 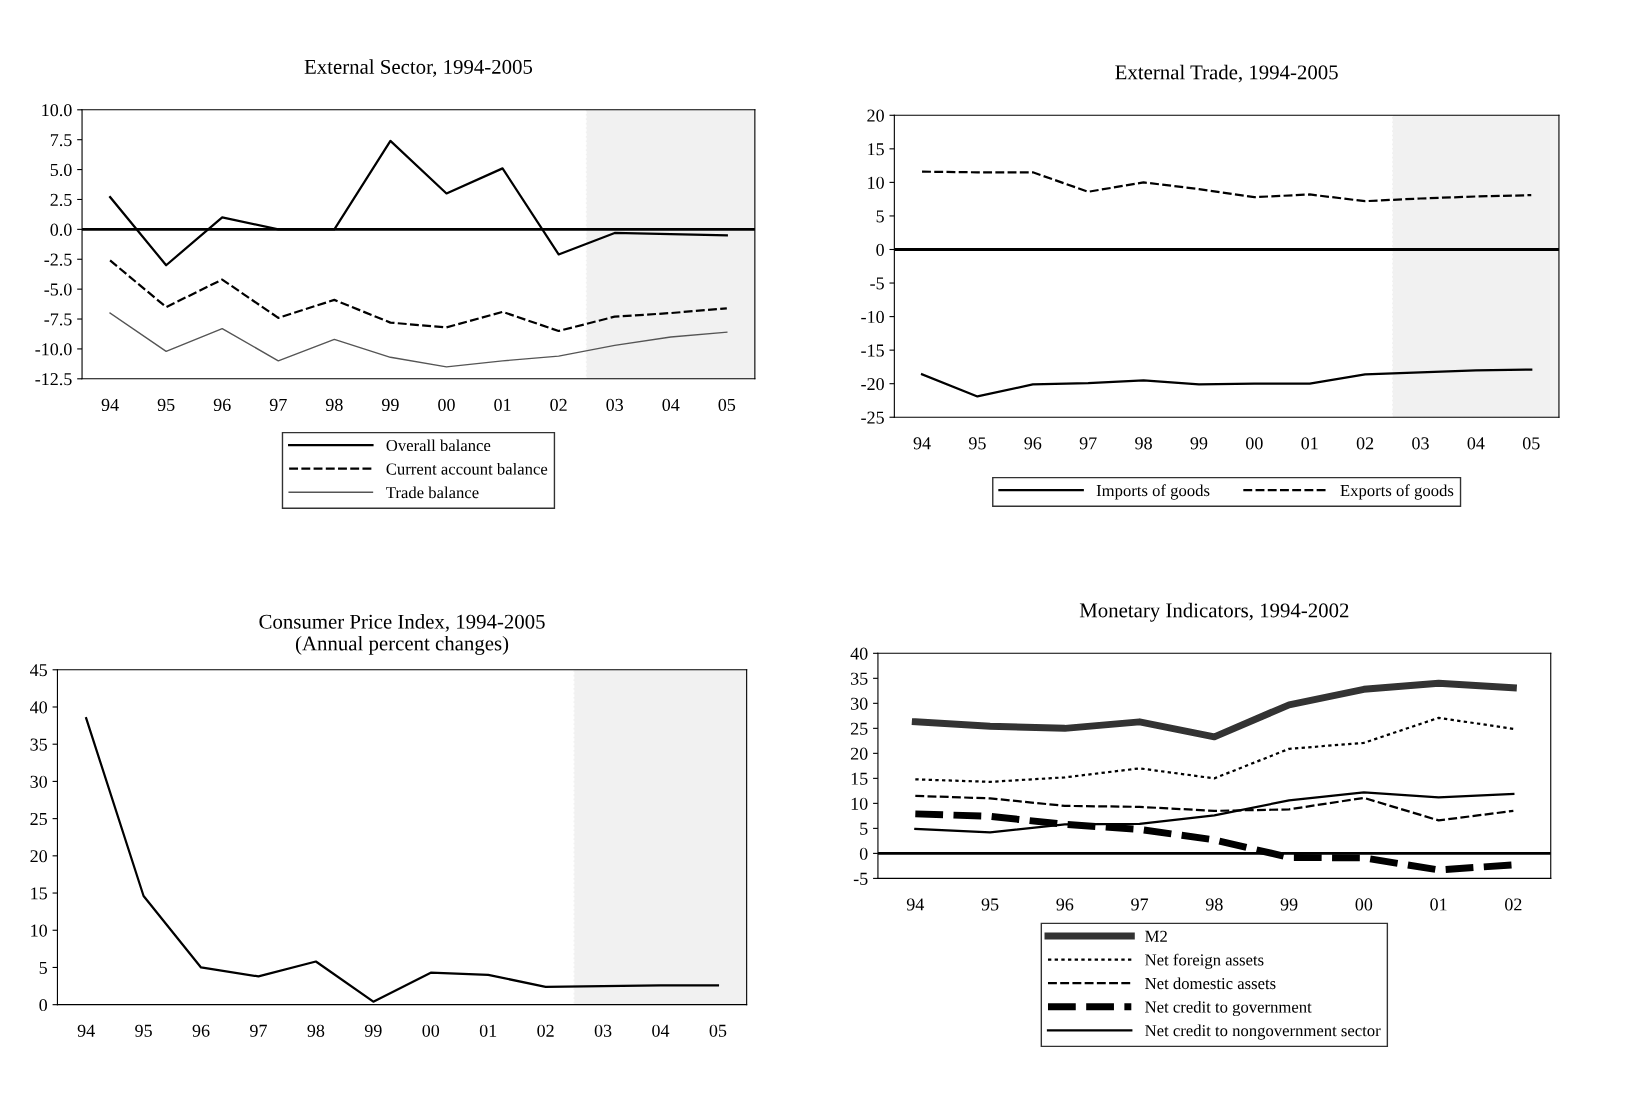 I want to click on chart-subtitle: (Annual percent changes), so click(x=402, y=645).